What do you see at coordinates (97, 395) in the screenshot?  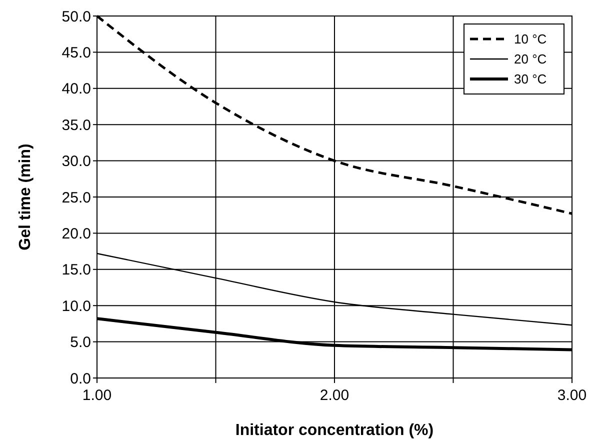 I see `x-tick-label: 1.00` at bounding box center [97, 395].